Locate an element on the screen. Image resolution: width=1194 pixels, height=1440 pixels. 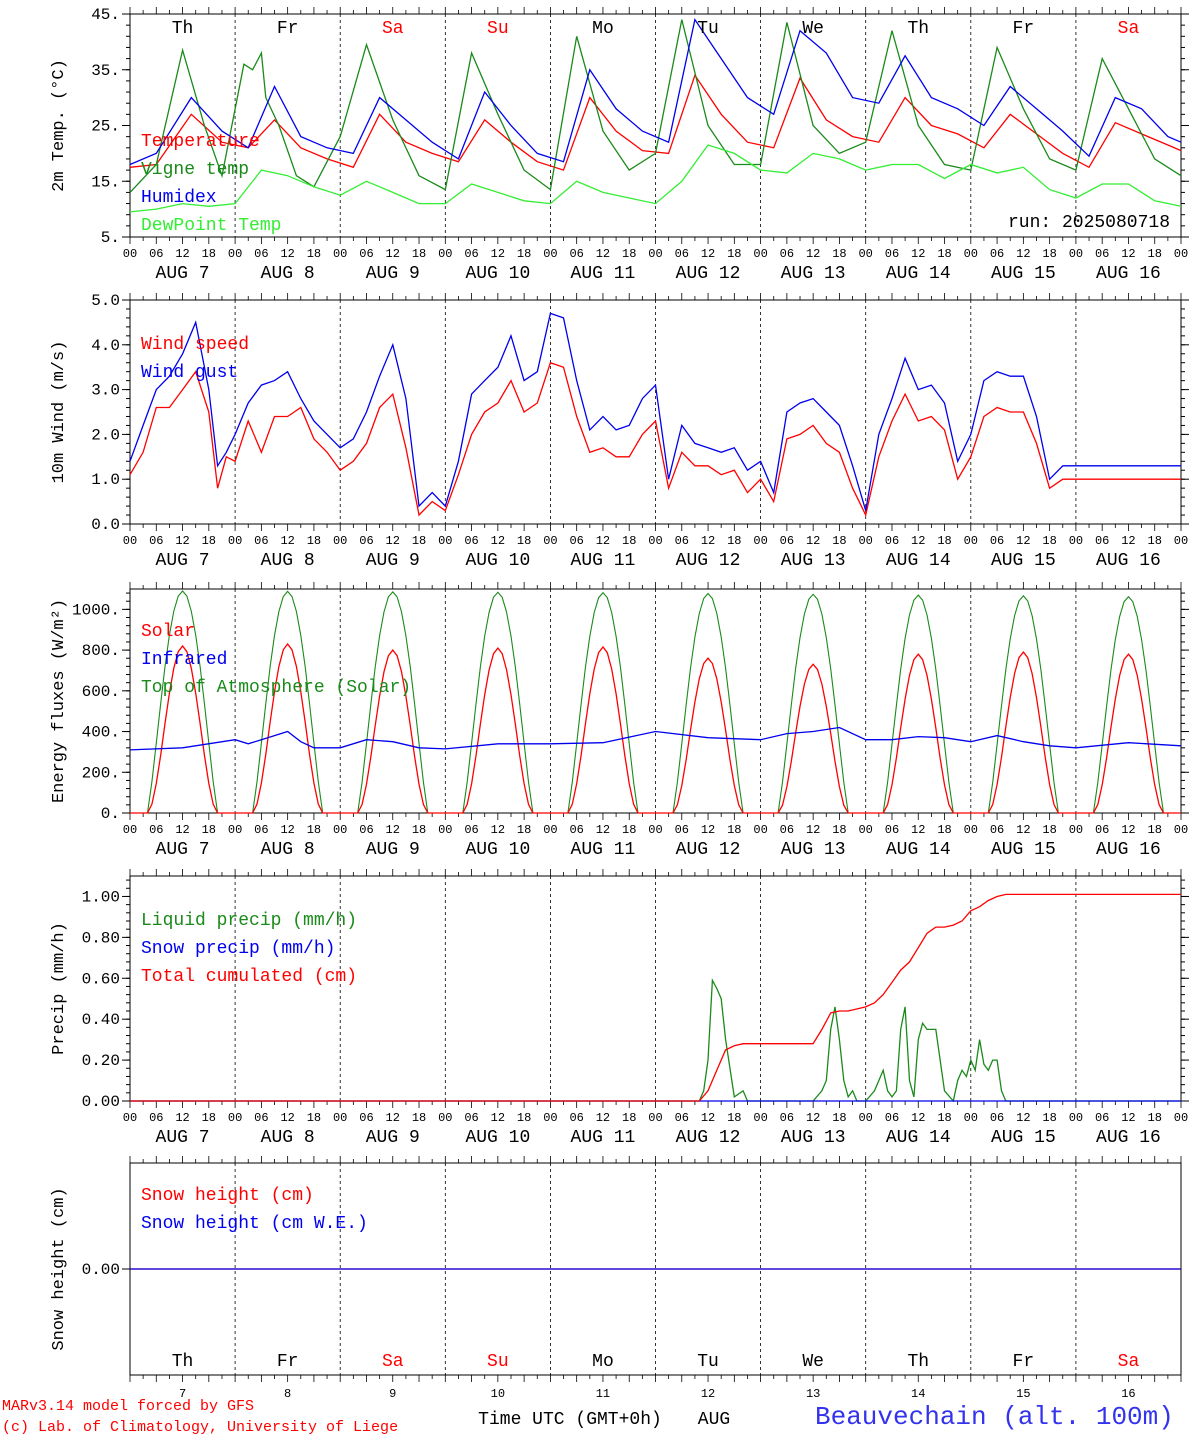
date-label: AUG 12 is located at coordinates (708, 850).